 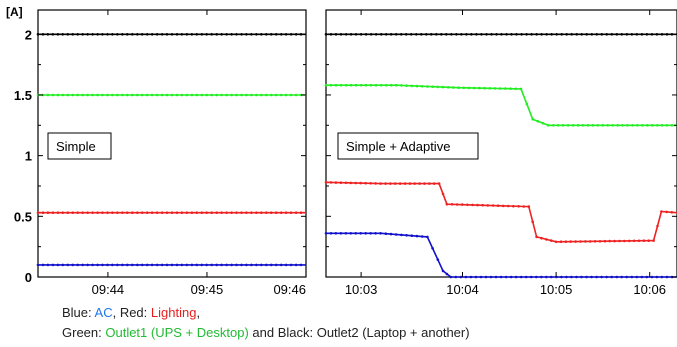 What do you see at coordinates (23, 95) in the screenshot?
I see `y-tick-label: 1.5` at bounding box center [23, 95].